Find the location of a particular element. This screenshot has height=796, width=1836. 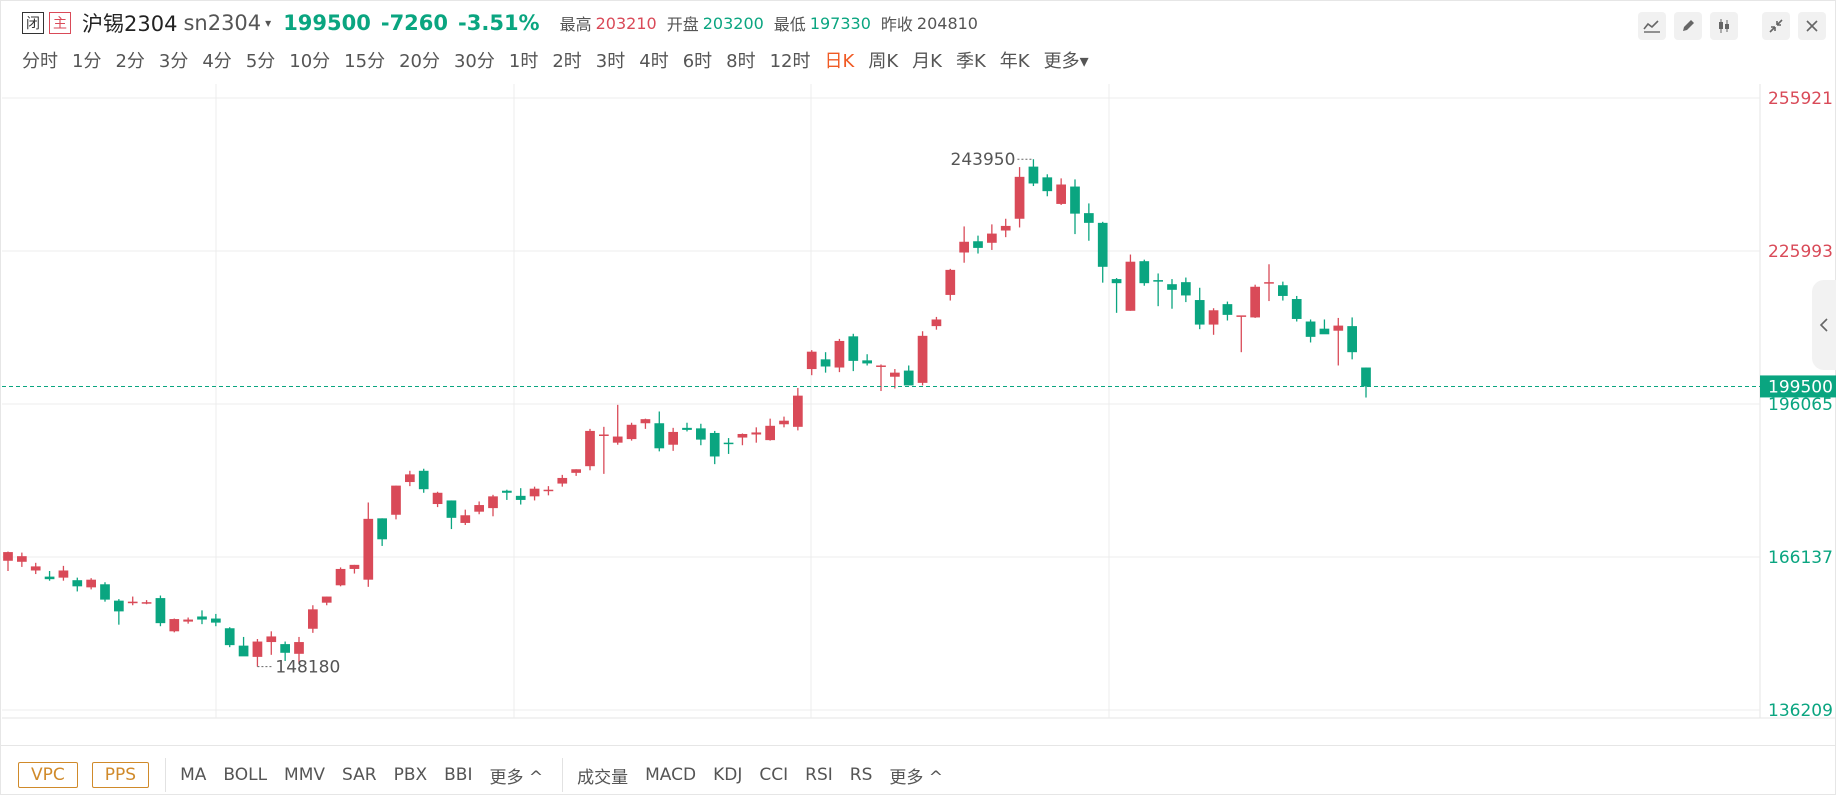

tab-period-4: 4分 is located at coordinates (217, 61).